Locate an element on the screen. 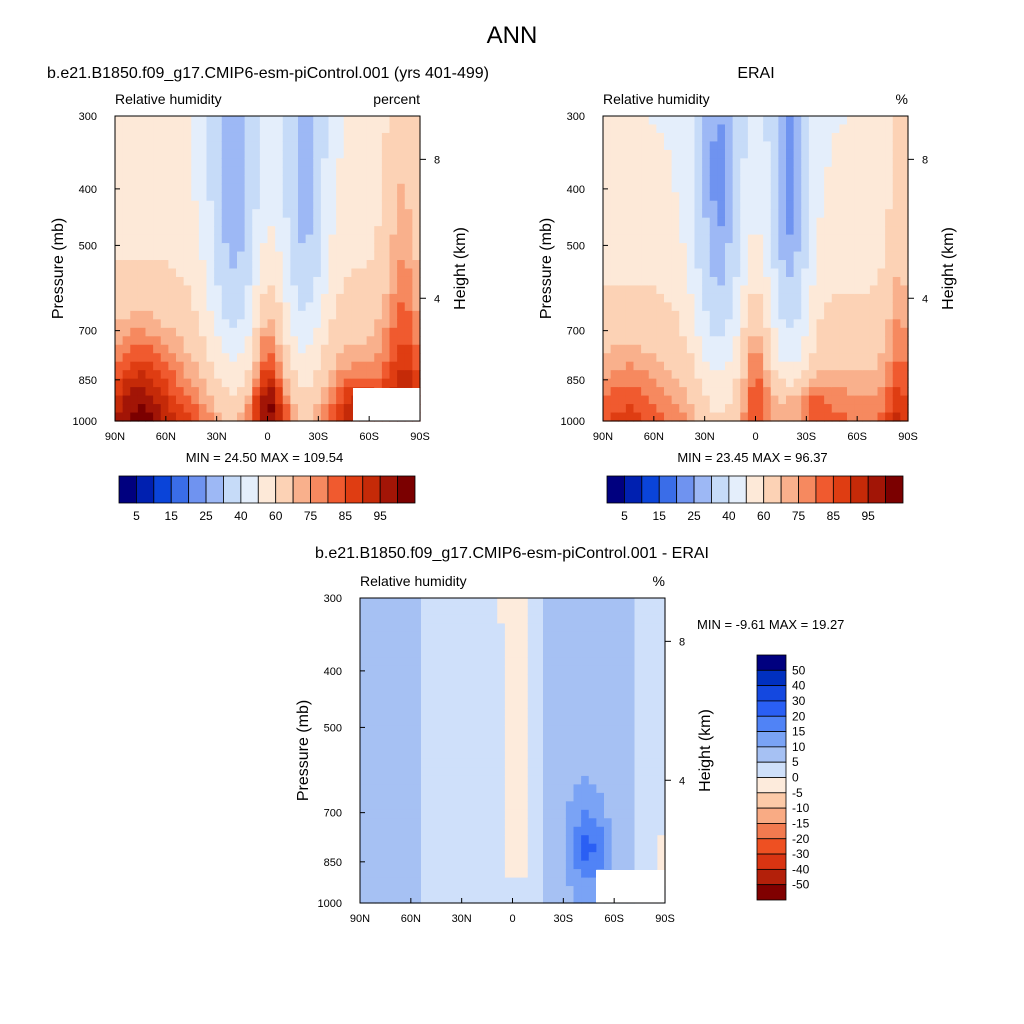 The width and height of the screenshot is (1024, 1024). x-tick-label: 60N is located at coordinates (166, 437).